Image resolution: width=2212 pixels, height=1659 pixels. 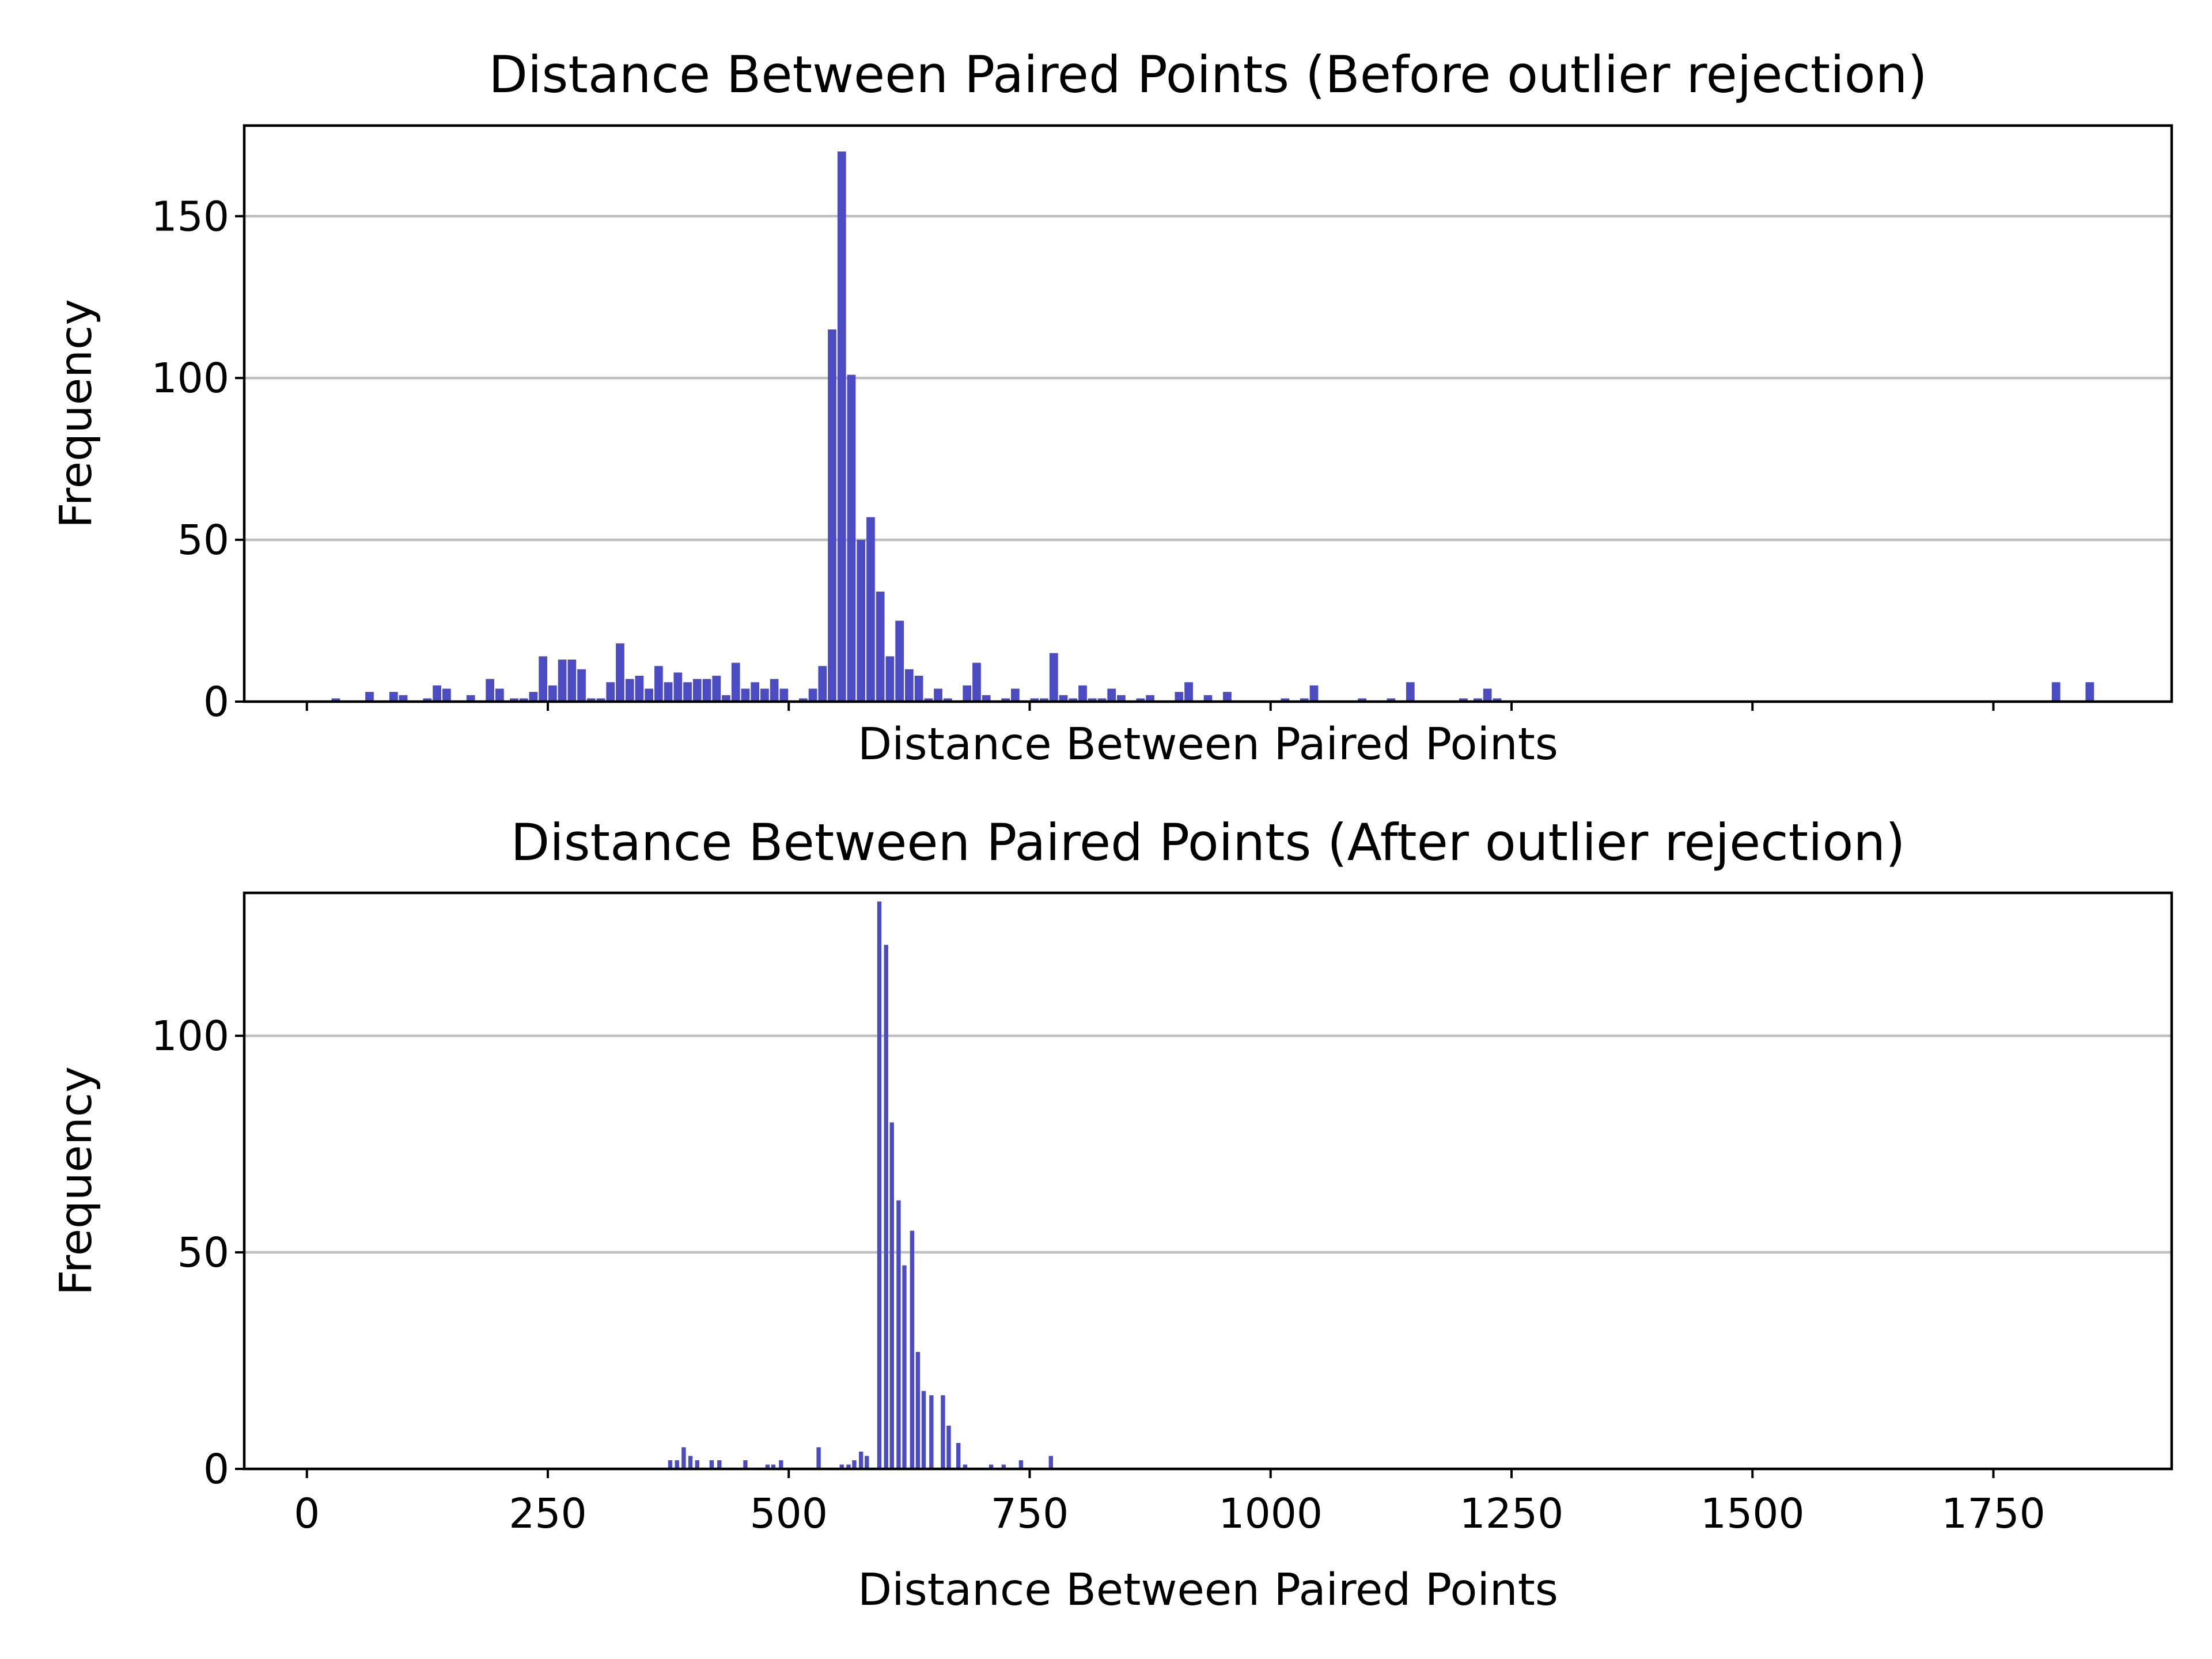 I want to click on top-chart-x-axis, so click(x=1150, y=706).